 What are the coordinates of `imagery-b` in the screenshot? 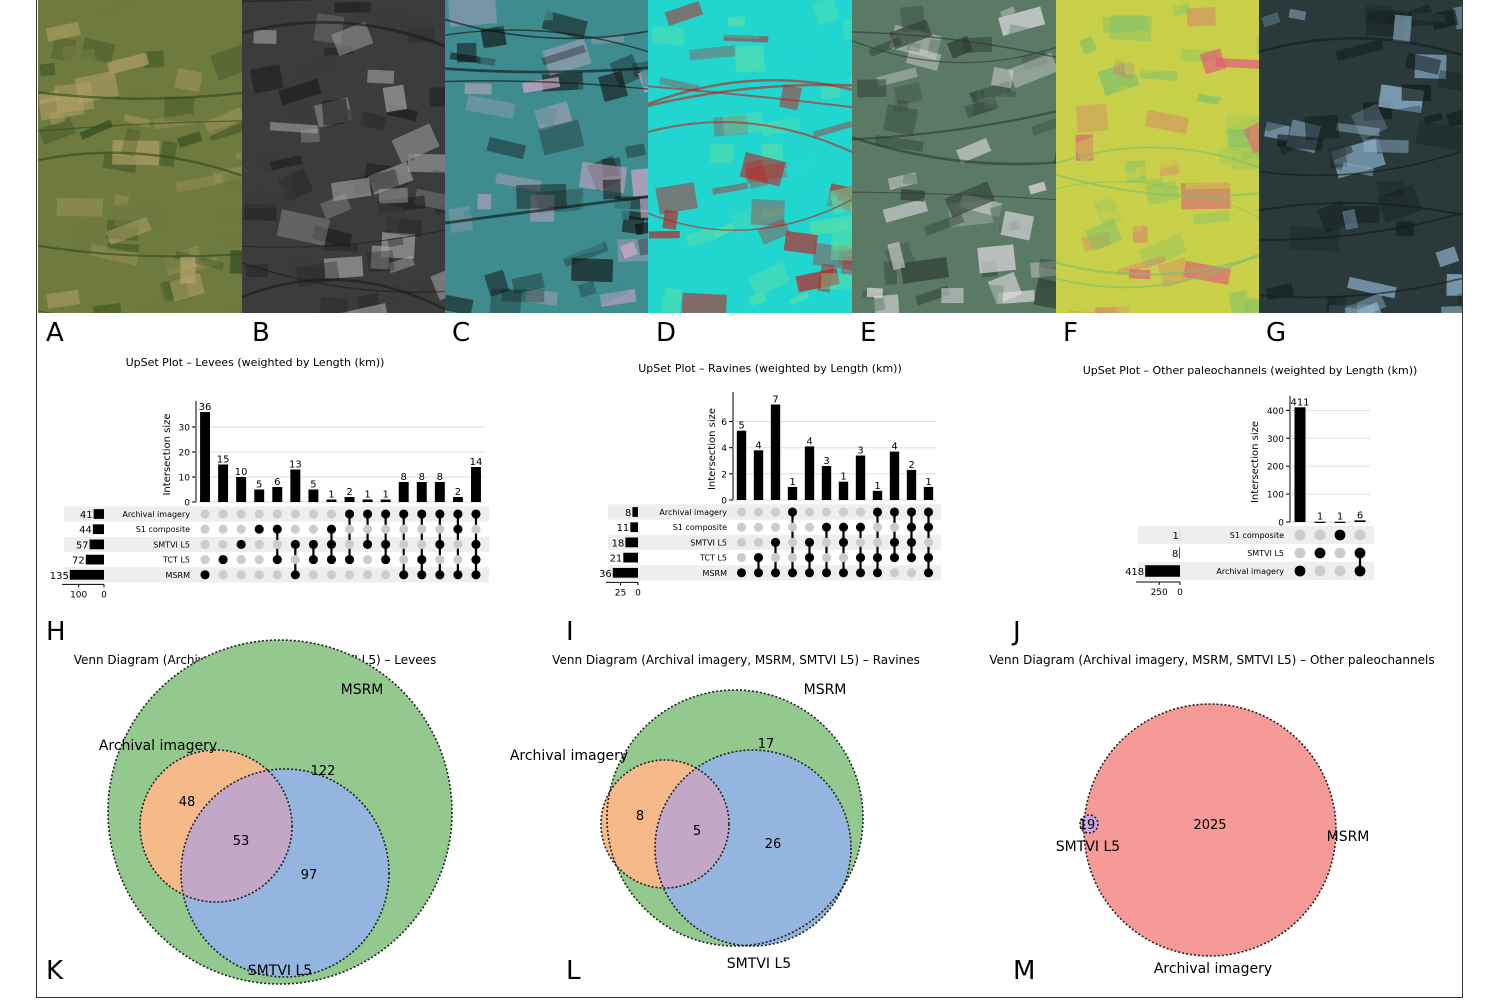 It's located at (343, 156).